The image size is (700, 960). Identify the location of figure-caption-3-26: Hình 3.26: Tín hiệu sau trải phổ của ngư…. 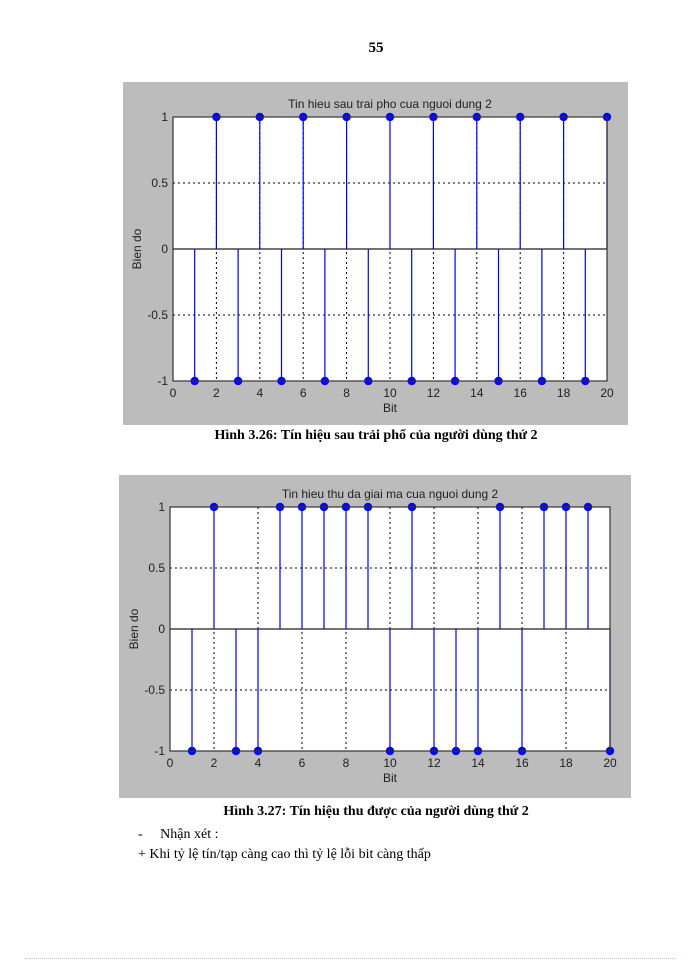
(376, 435).